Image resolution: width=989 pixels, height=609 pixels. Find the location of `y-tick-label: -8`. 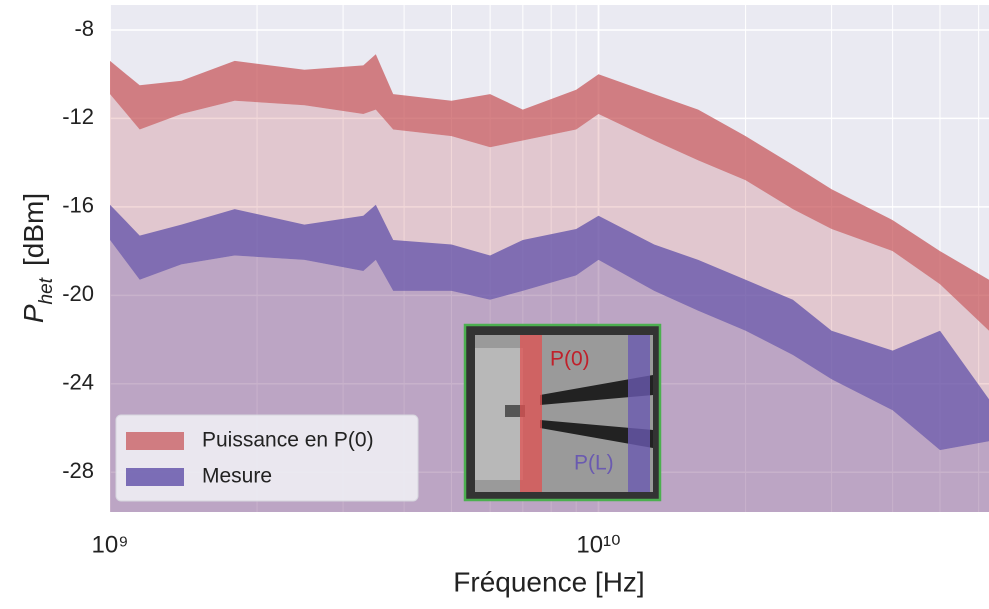

y-tick-label: -8 is located at coordinates (84, 28).